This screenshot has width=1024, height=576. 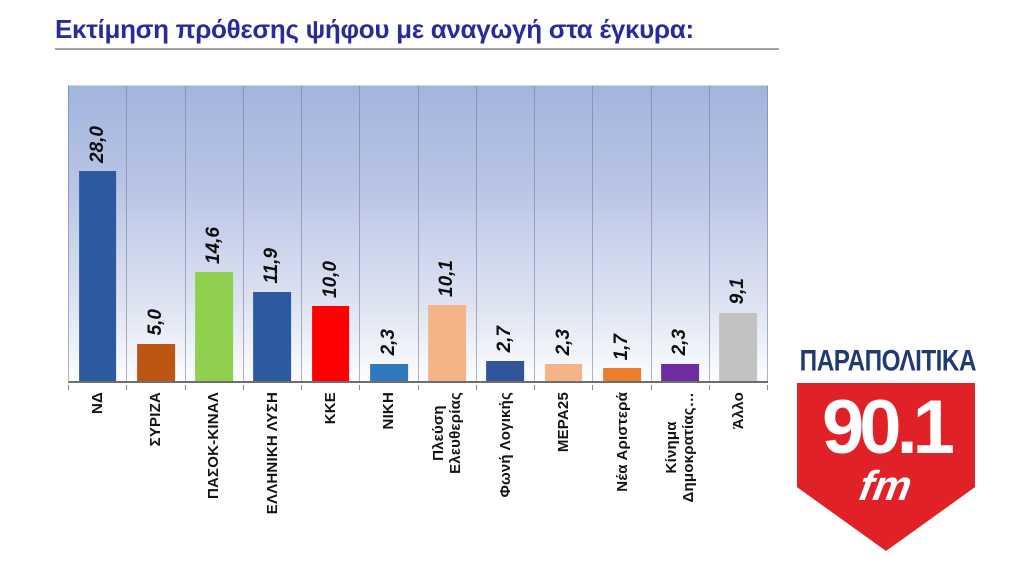 I want to click on bar-value-label: 28,0, so click(x=97, y=144).